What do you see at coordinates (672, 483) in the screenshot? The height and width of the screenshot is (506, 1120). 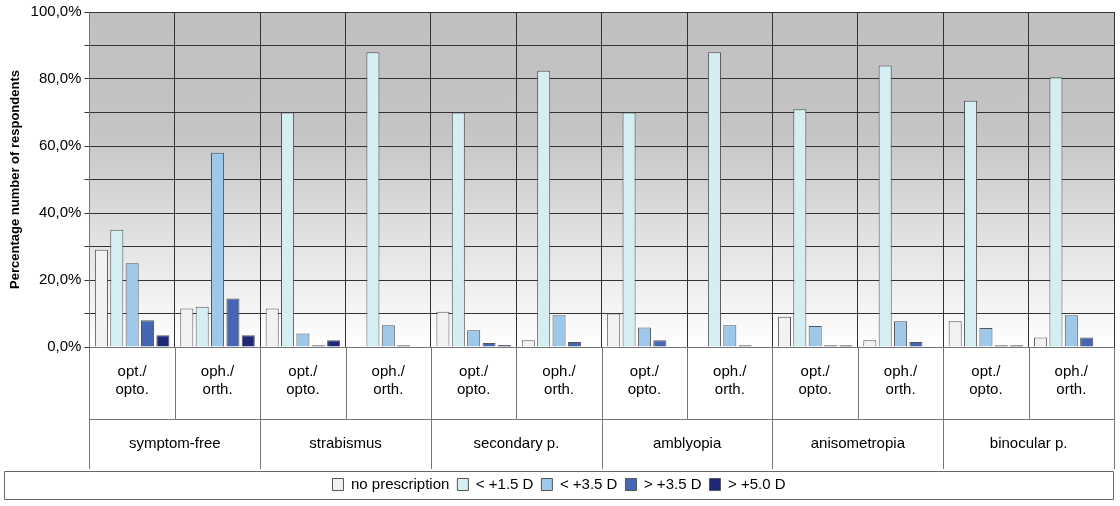 I see `legend-label: > +3.5 D` at bounding box center [672, 483].